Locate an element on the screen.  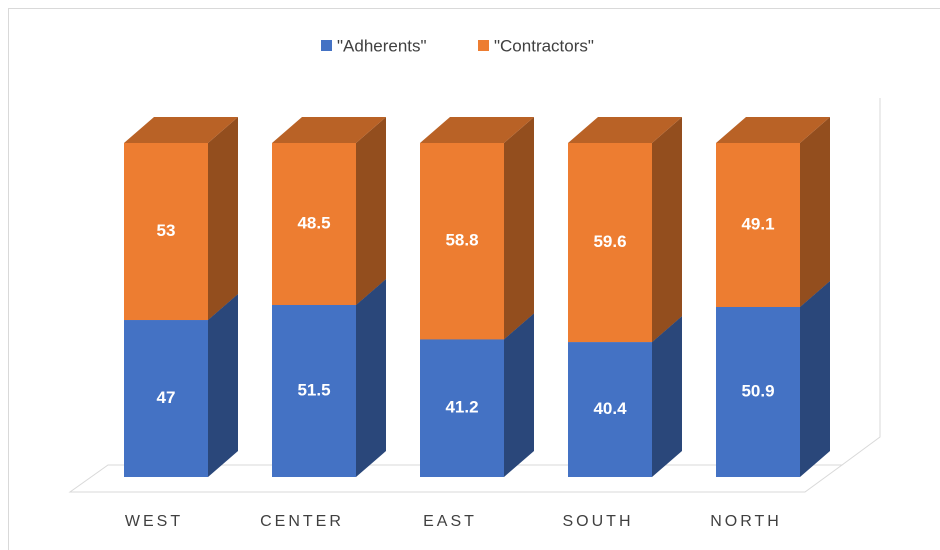
x-tick-label: EAST is located at coordinates (450, 521).